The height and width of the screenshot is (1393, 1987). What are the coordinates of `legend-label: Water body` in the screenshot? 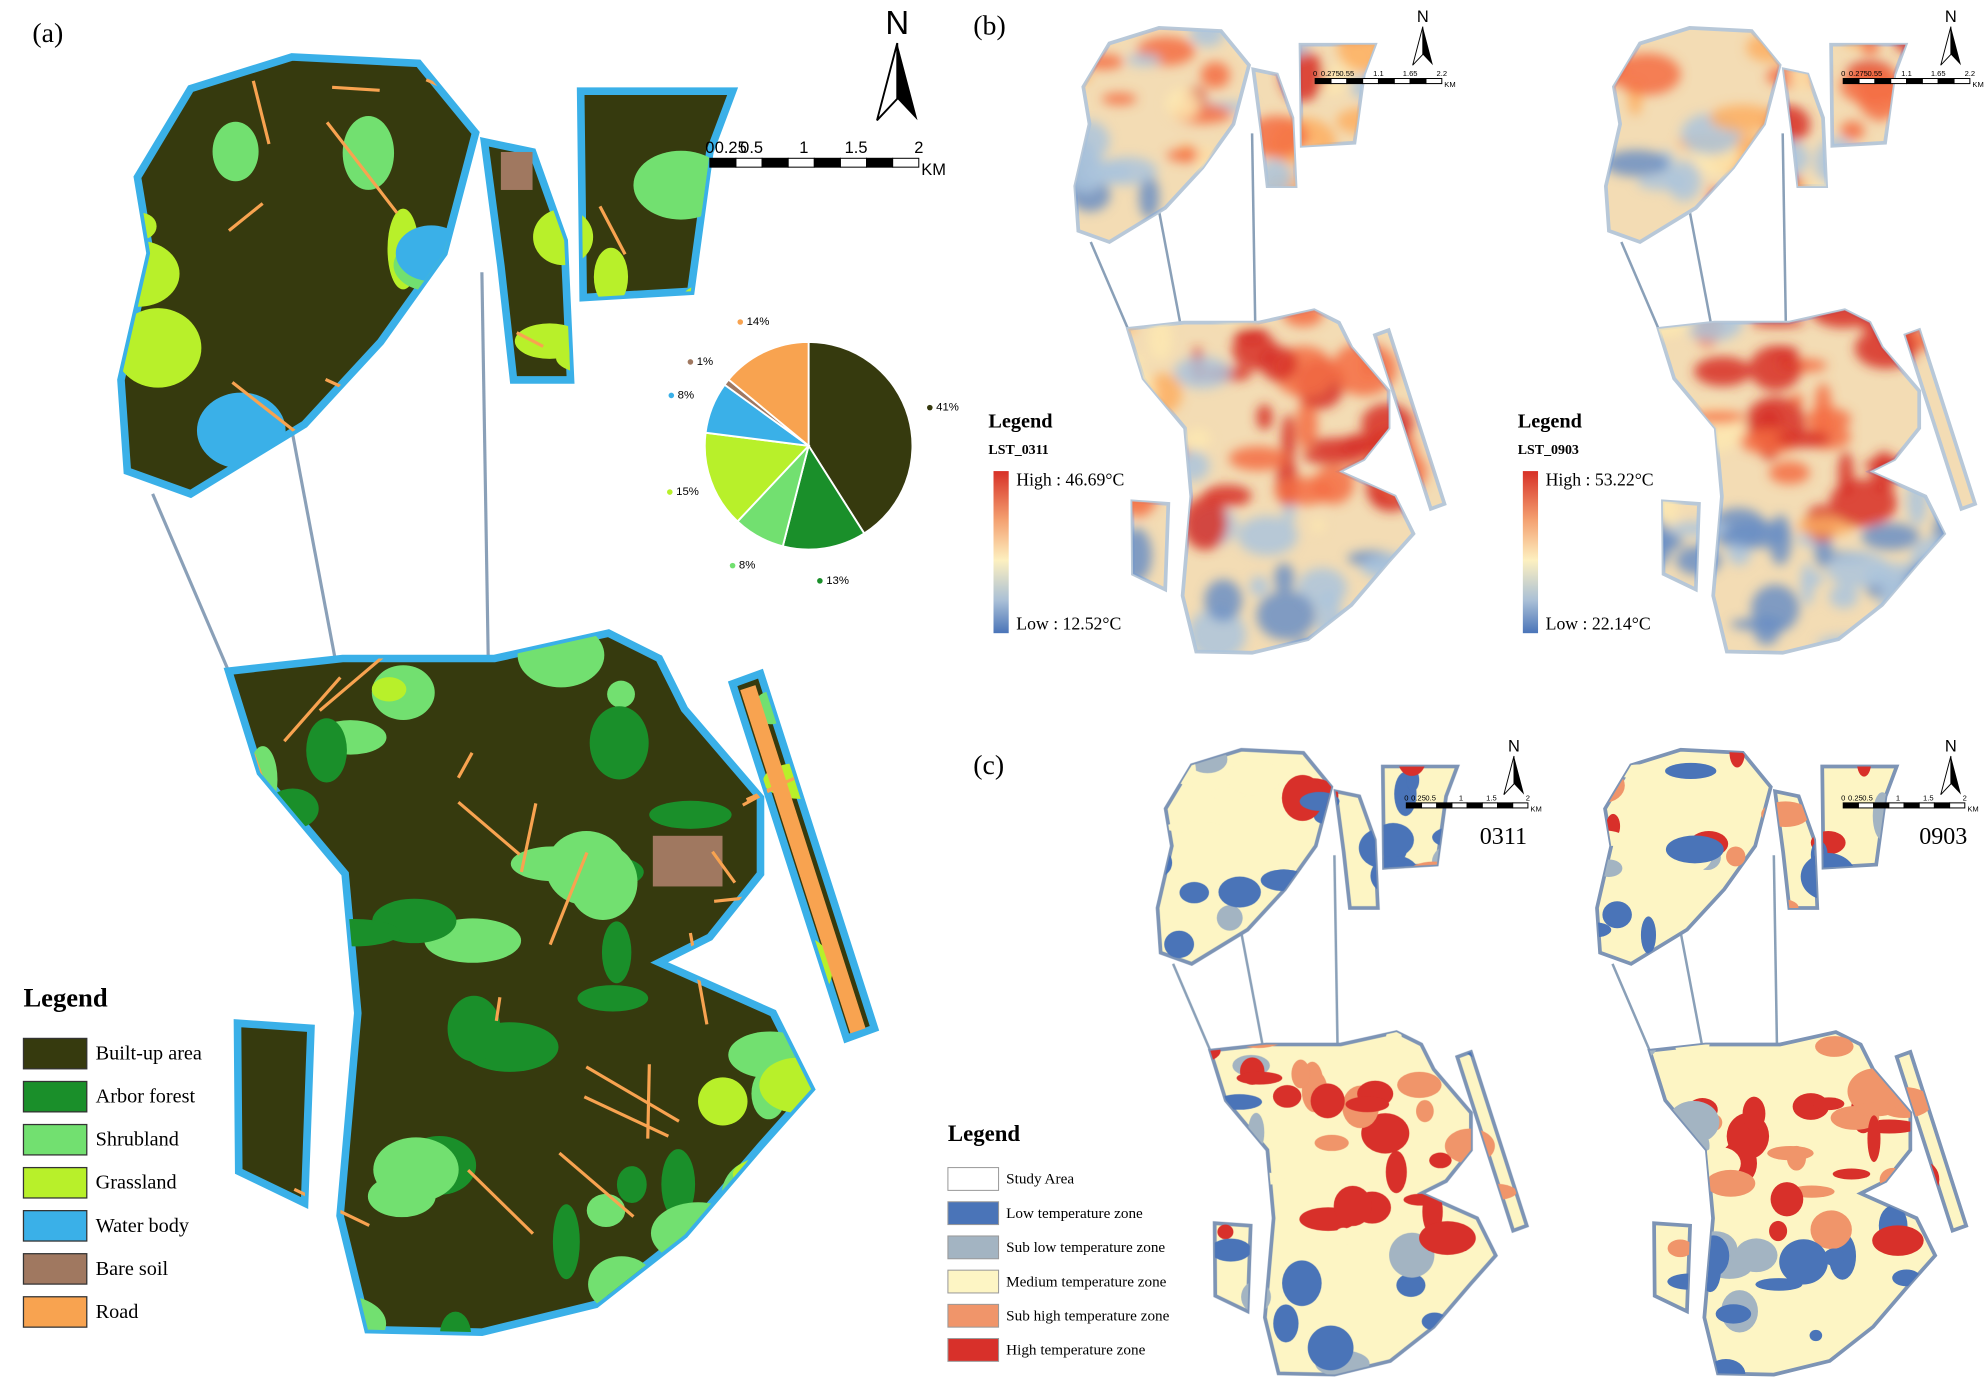 It's located at (143, 1226).